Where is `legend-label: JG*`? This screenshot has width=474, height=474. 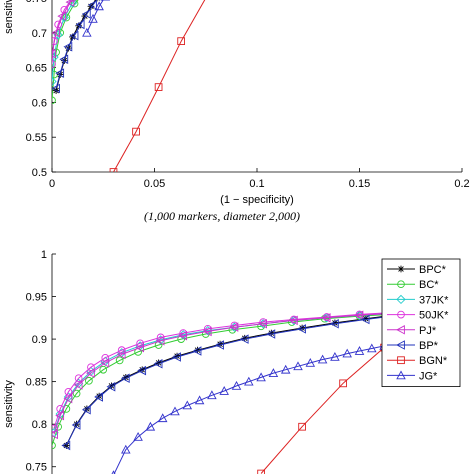
legend-label: JG* is located at coordinates (428, 376).